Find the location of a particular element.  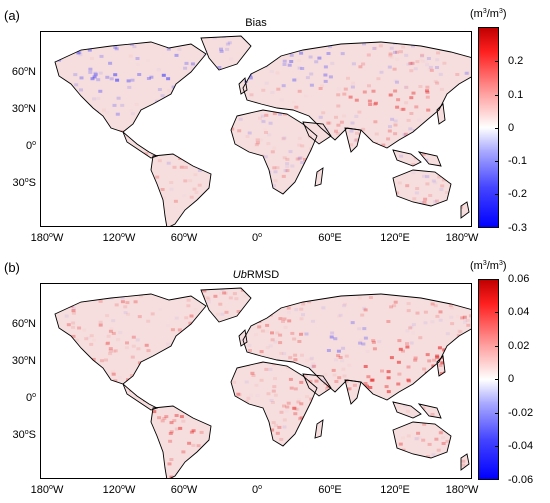

panel-label: (a) is located at coordinates (12, 15).